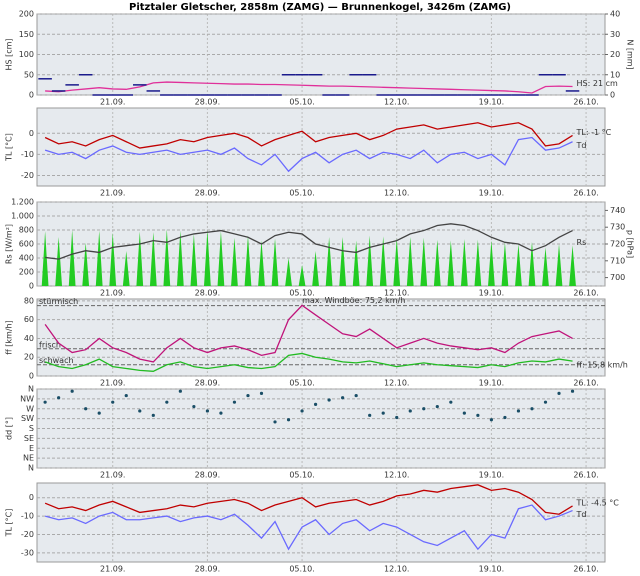 Image resolution: width=640 pixels, height=576 pixels. What do you see at coordinates (28, 458) in the screenshot?
I see `y-tick-label: NE` at bounding box center [28, 458].